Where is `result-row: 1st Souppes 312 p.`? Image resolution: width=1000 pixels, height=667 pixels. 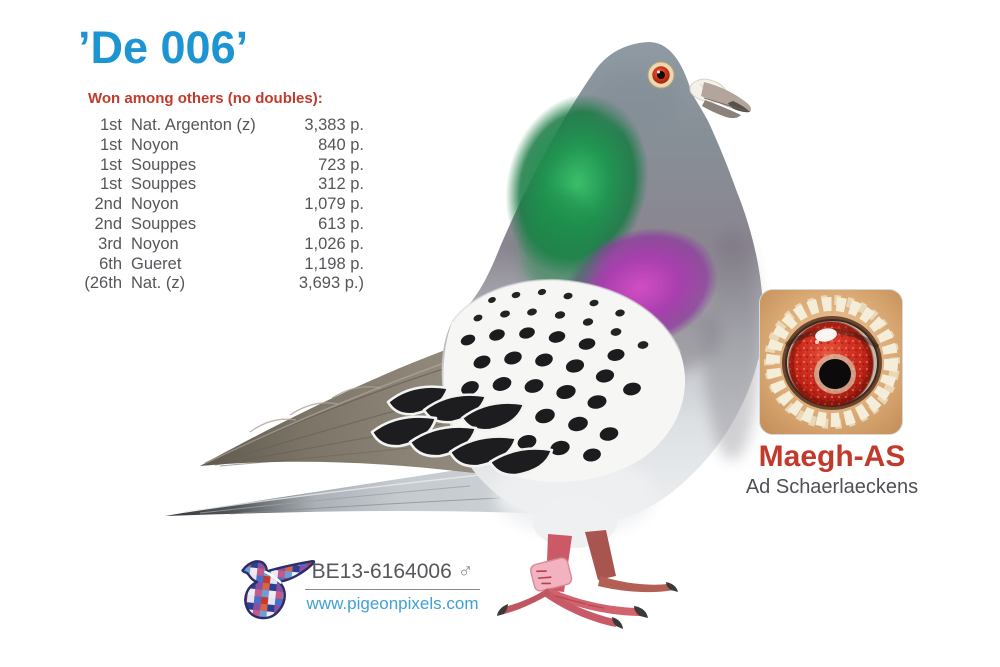
result-row: 1st Souppes 312 p. is located at coordinates (231, 184).